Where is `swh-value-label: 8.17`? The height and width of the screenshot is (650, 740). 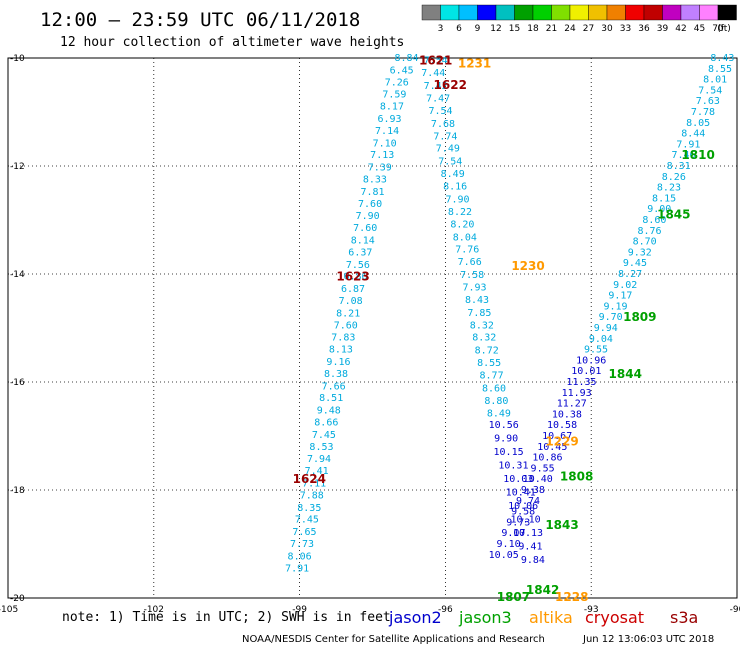
swh-value-label: 8.17 is located at coordinates (392, 107).